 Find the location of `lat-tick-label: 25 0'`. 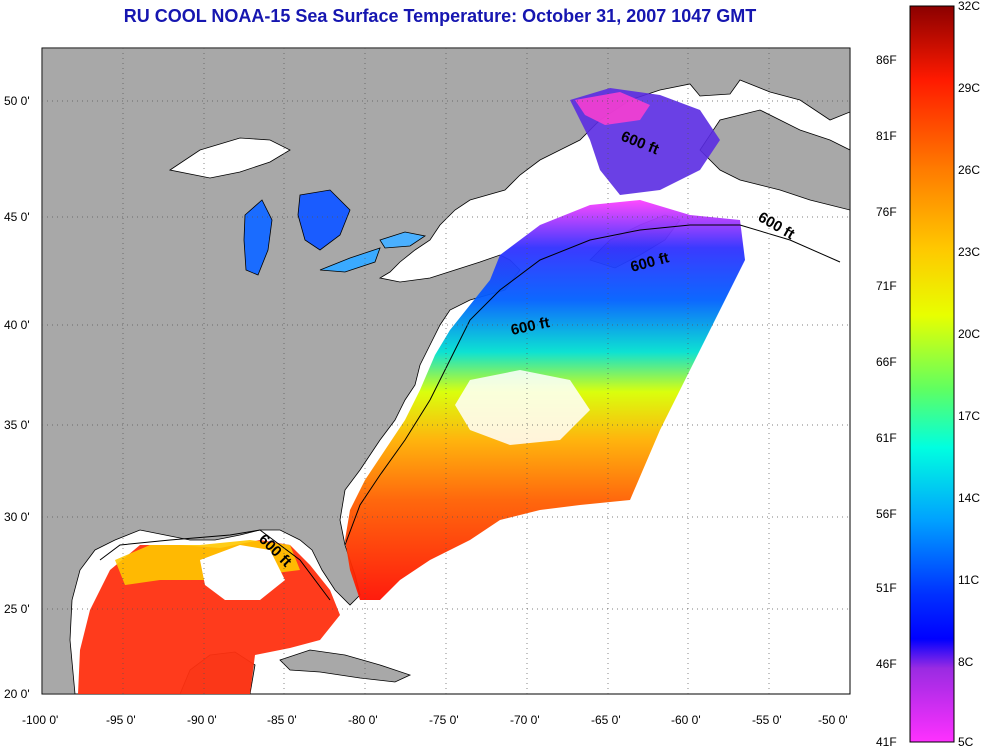

lat-tick-label: 25 0' is located at coordinates (17, 609).